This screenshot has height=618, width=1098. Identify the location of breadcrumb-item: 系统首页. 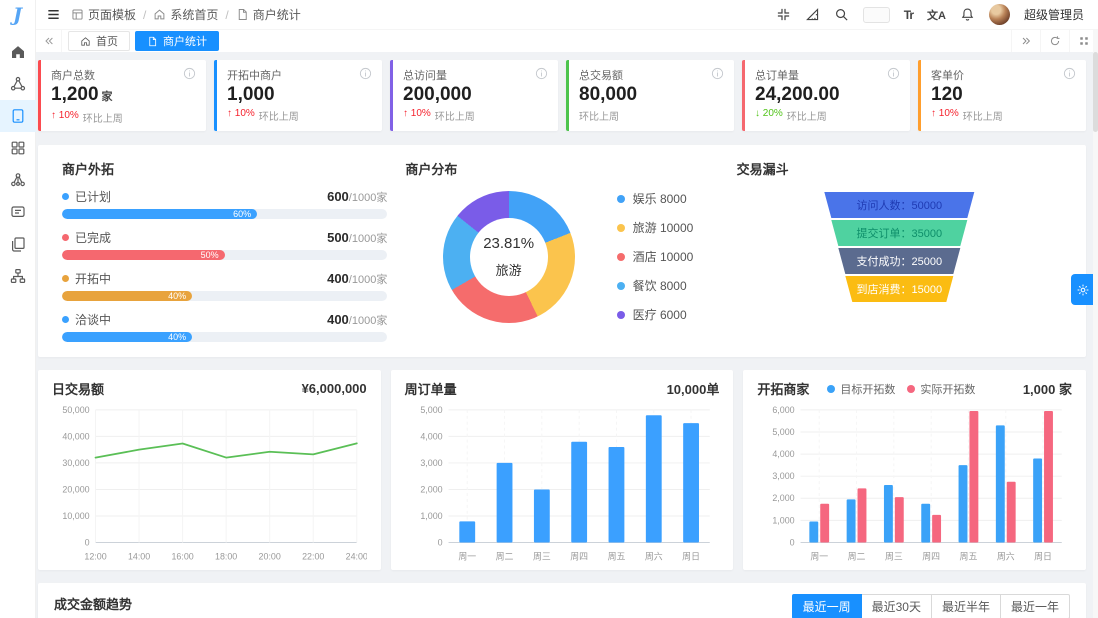
(185, 14).